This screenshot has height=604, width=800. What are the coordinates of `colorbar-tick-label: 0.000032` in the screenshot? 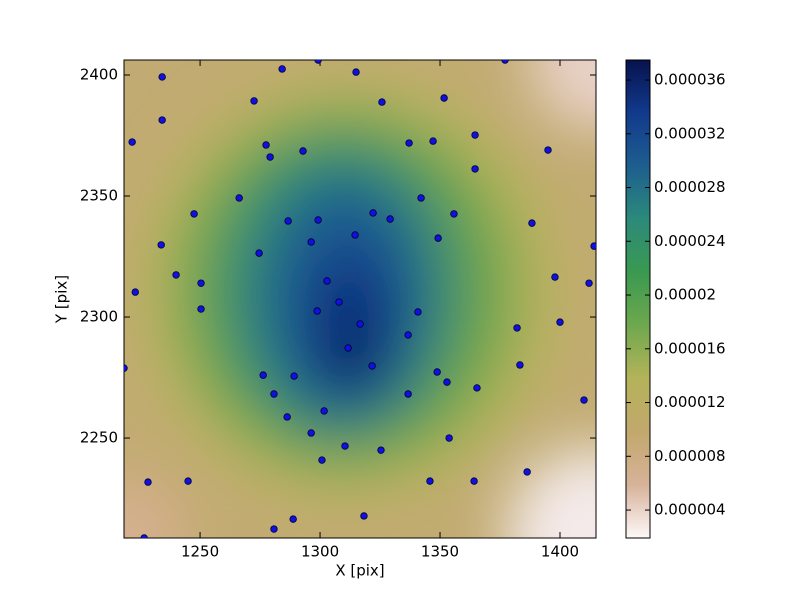 It's located at (690, 133).